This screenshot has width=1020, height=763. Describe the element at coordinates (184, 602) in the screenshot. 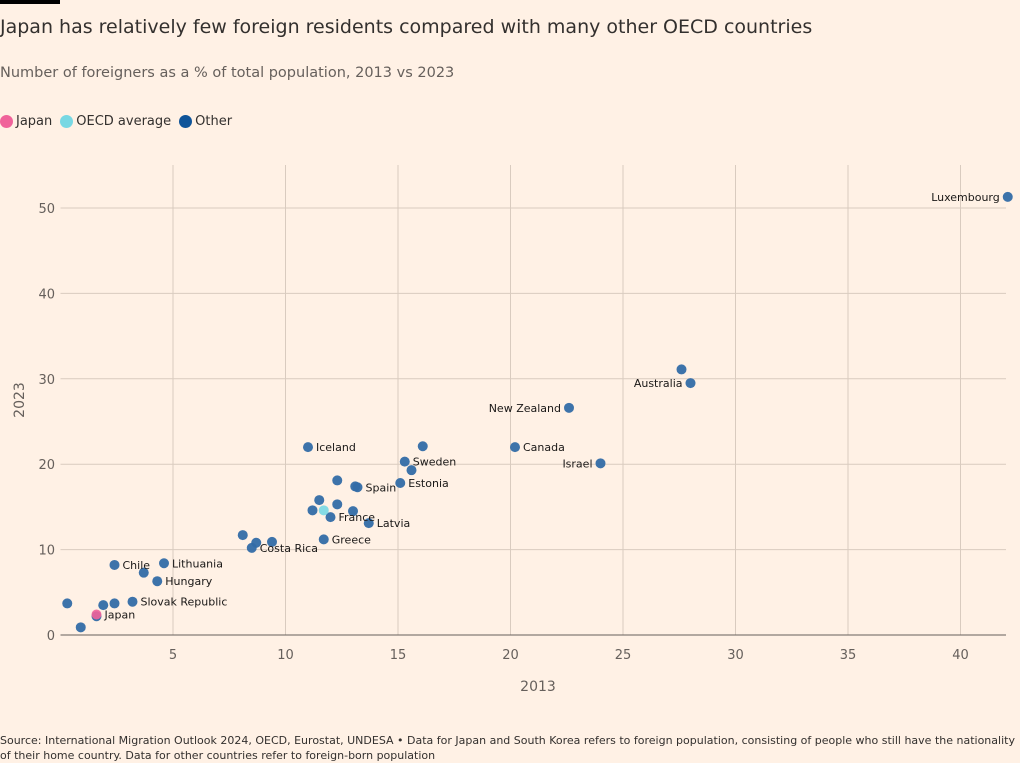

I see `data-label: Slovak Republic` at that location.